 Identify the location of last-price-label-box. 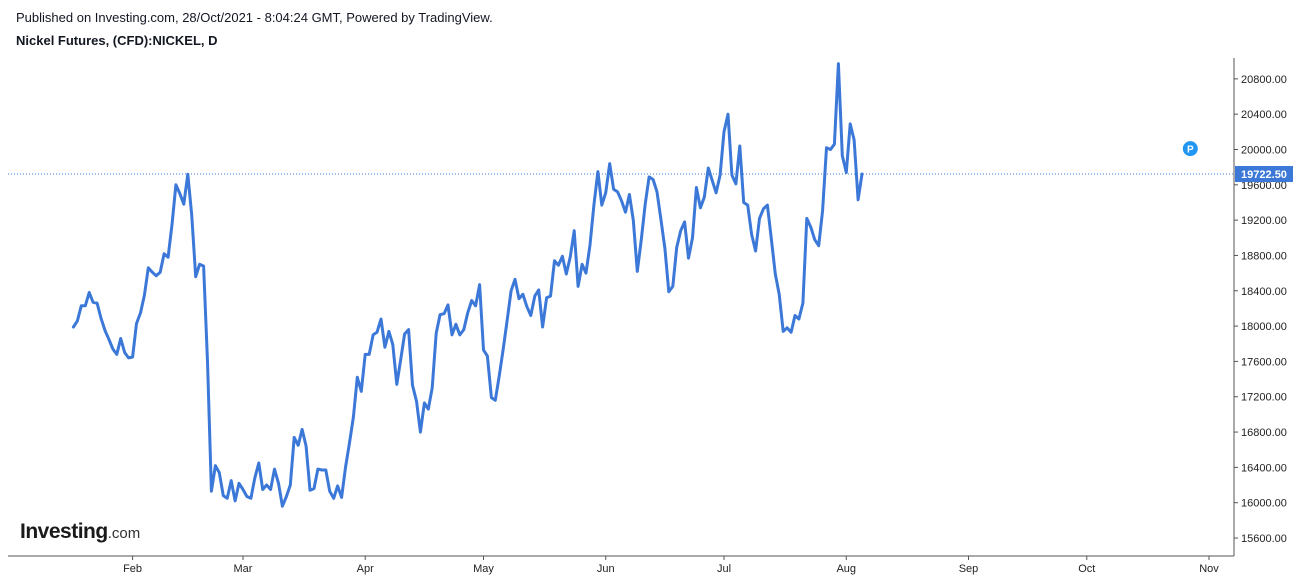
(1264, 174).